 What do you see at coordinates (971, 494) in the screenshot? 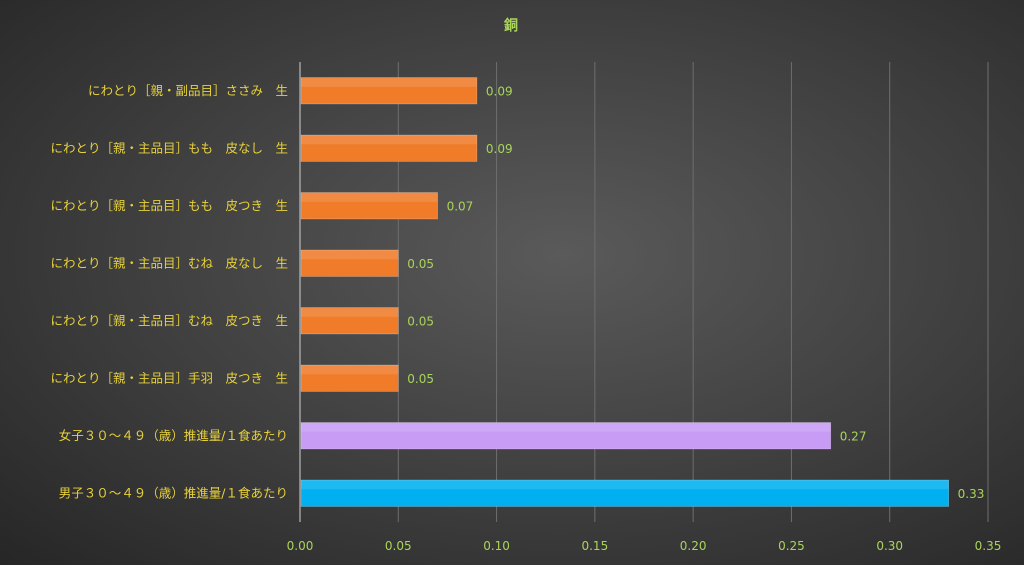
I see `data-label: 0.33` at bounding box center [971, 494].